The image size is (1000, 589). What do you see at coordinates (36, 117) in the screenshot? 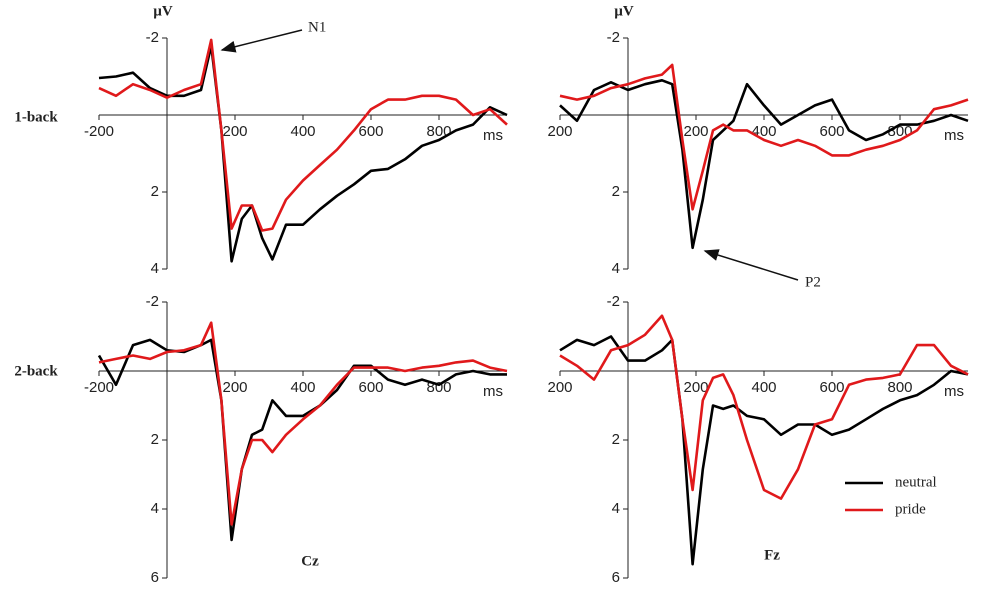
I see `row-label: 1-back` at bounding box center [36, 117].